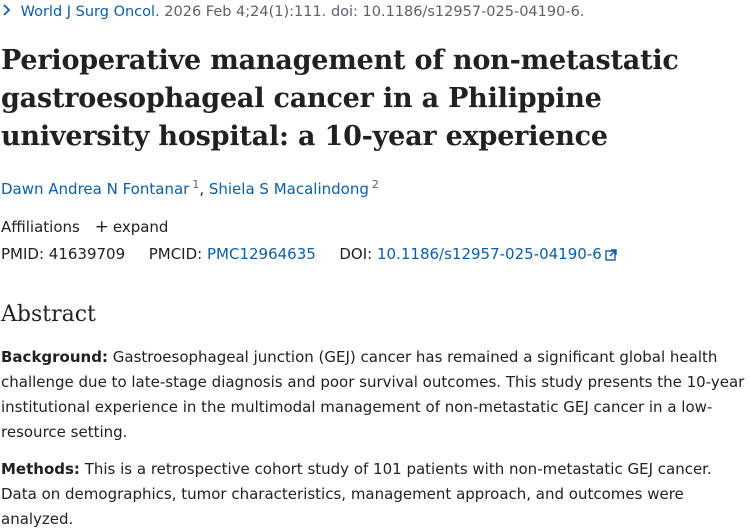  What do you see at coordinates (40, 227) in the screenshot?
I see `affiliations-label: Affiliations` at bounding box center [40, 227].